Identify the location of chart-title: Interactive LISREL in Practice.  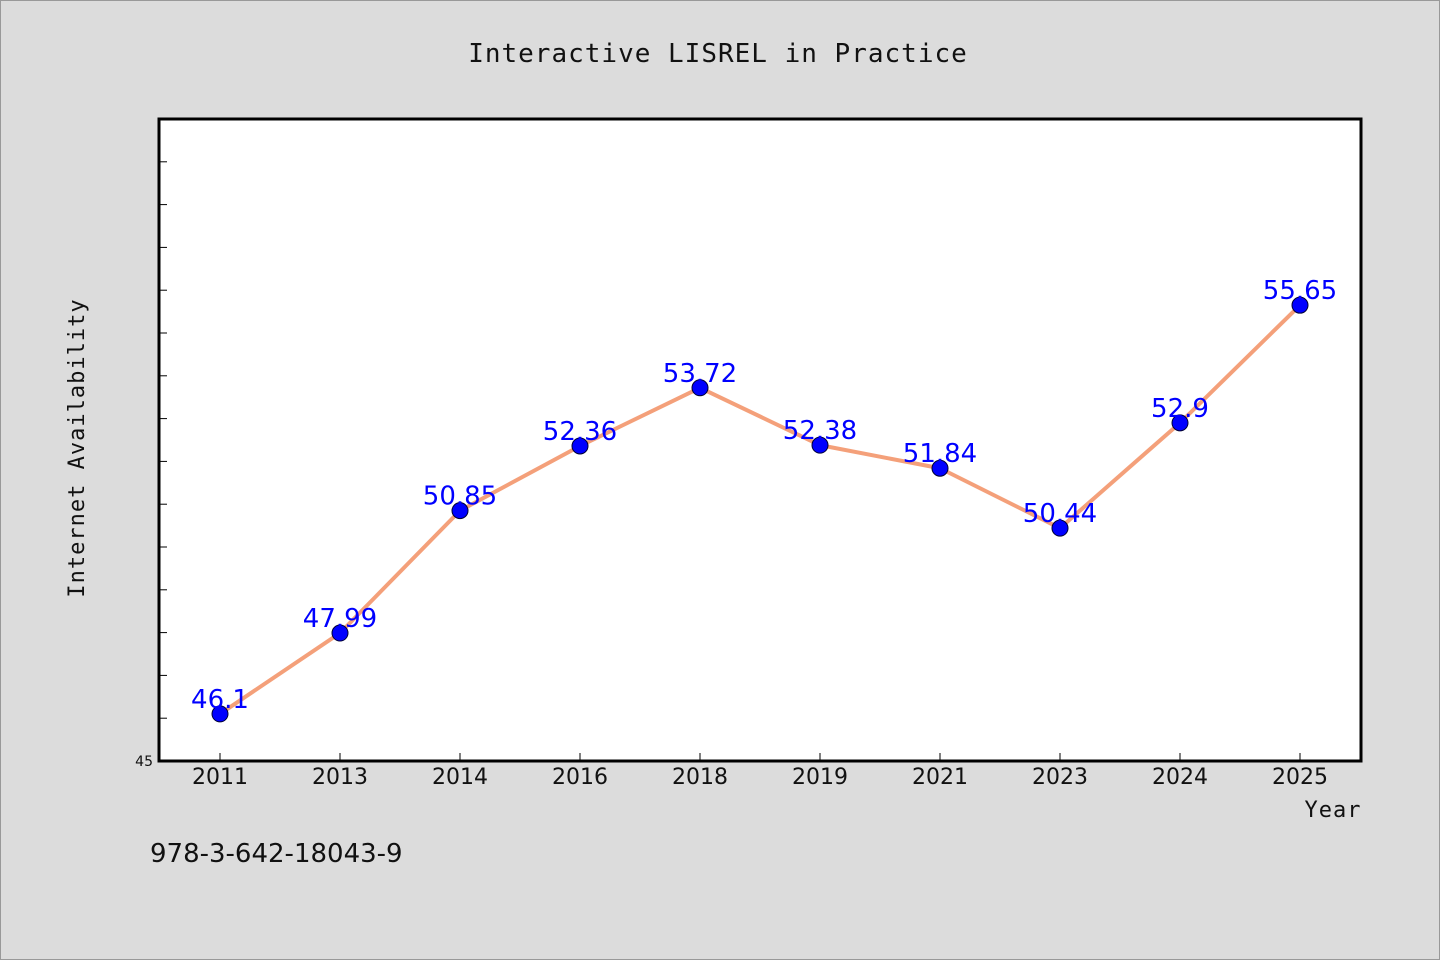
(718, 54).